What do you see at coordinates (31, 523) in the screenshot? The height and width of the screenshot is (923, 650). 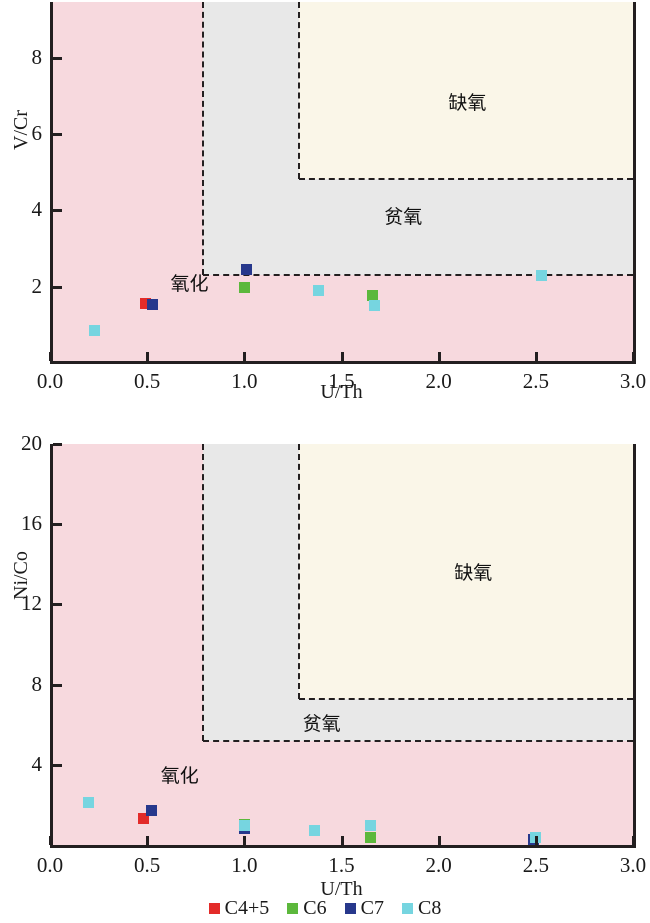 I see `y-tick-label: 16` at bounding box center [31, 523].